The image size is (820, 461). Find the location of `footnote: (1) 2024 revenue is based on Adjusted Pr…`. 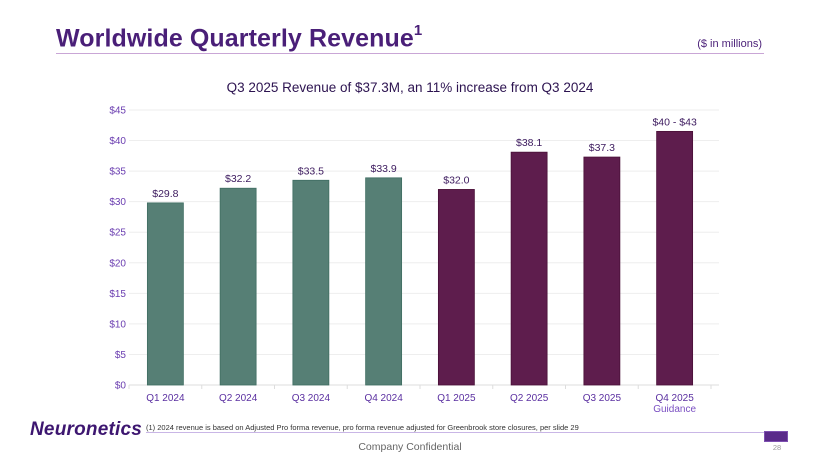

footnote: (1) 2024 revenue is based on Adjusted Pr… is located at coordinates (362, 427).